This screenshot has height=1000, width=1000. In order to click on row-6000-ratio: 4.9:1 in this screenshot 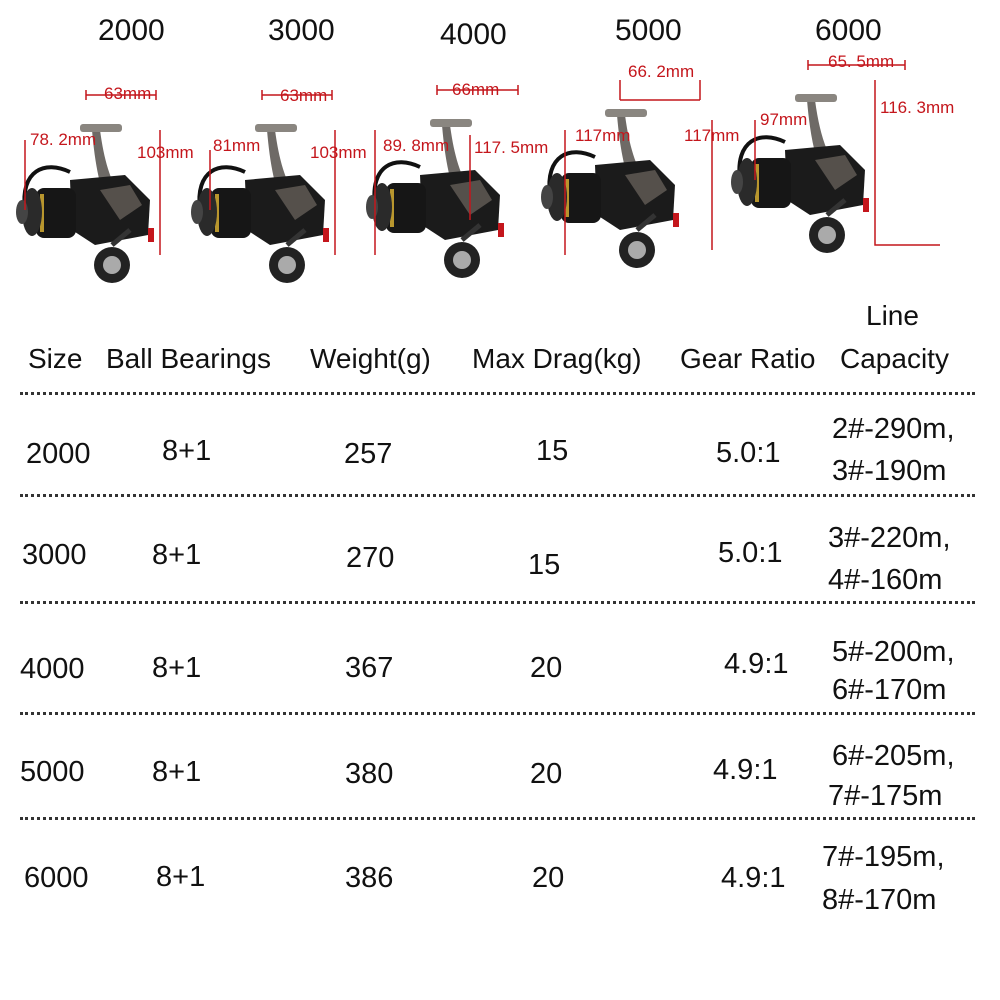, I will do `click(753, 878)`.